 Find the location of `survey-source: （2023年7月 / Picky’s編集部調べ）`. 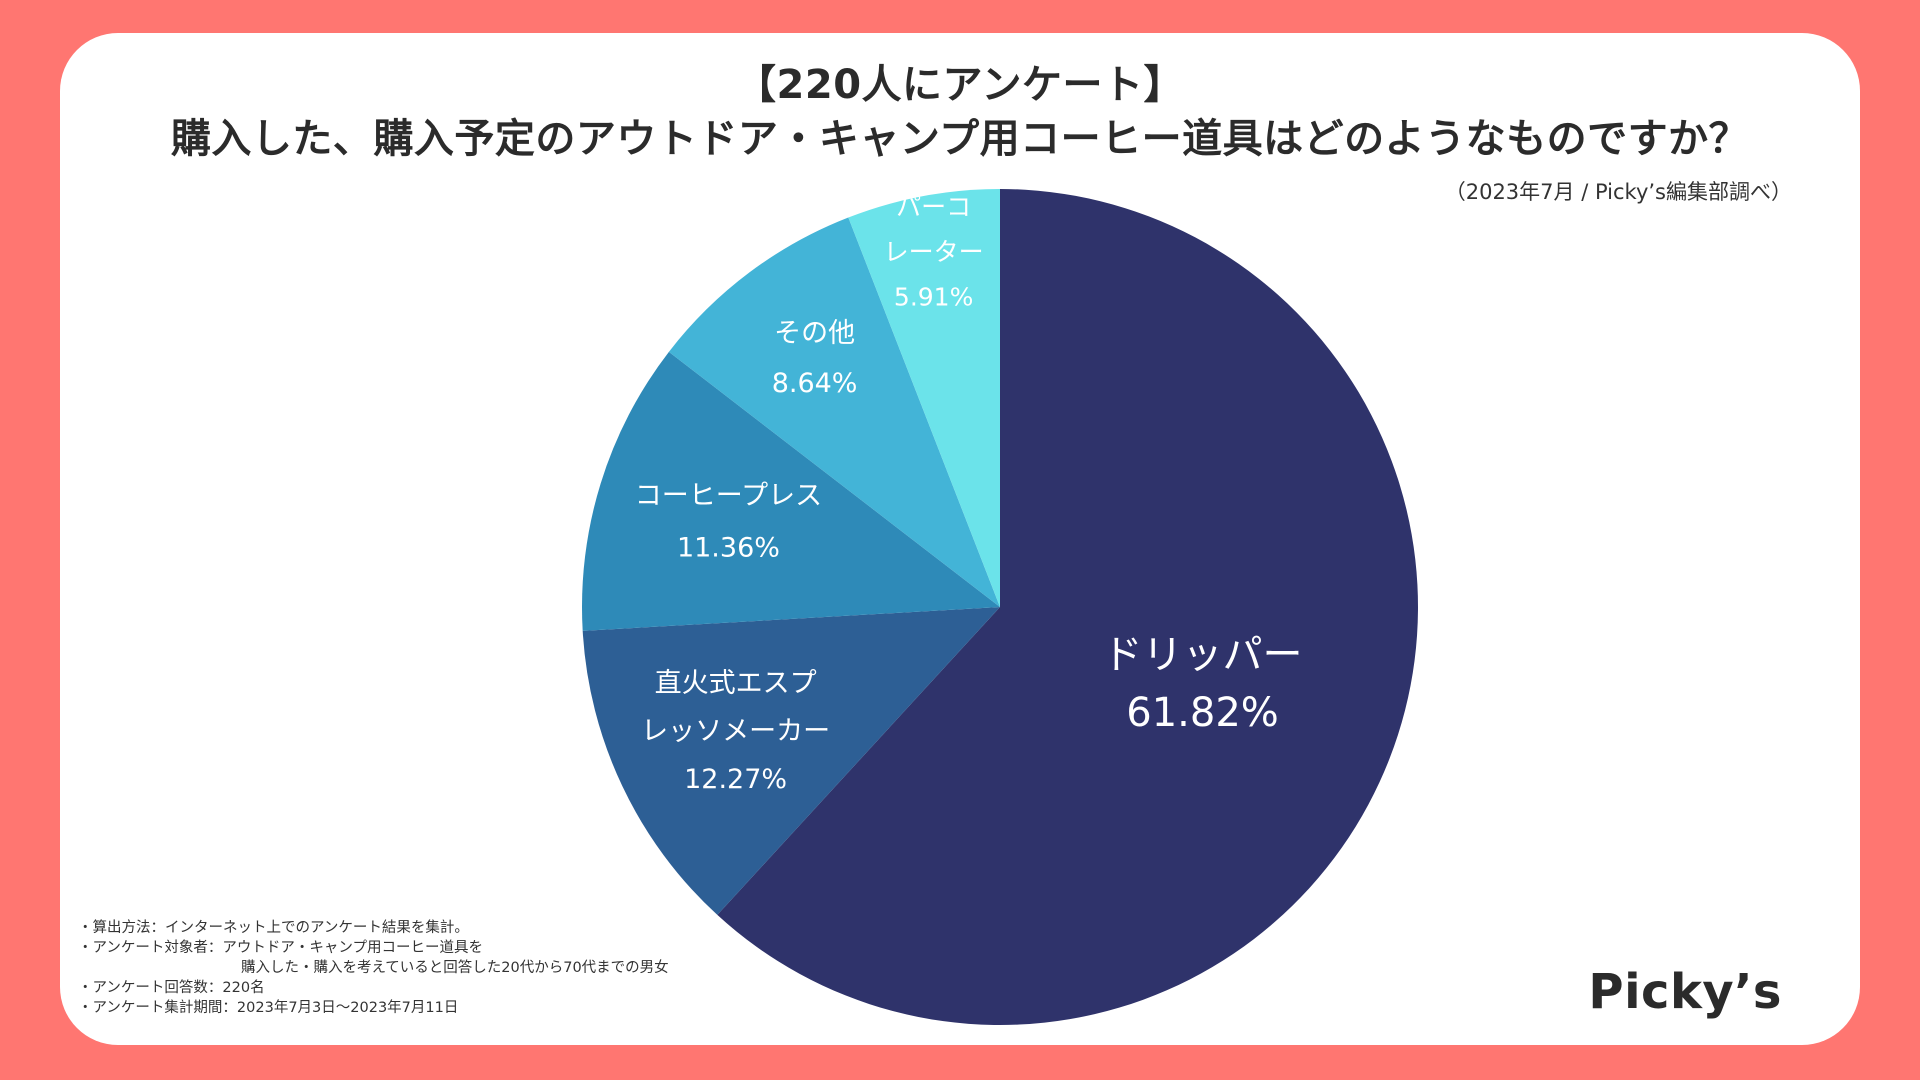

survey-source: （2023年7月 / Picky’s編集部調べ） is located at coordinates (1618, 192).